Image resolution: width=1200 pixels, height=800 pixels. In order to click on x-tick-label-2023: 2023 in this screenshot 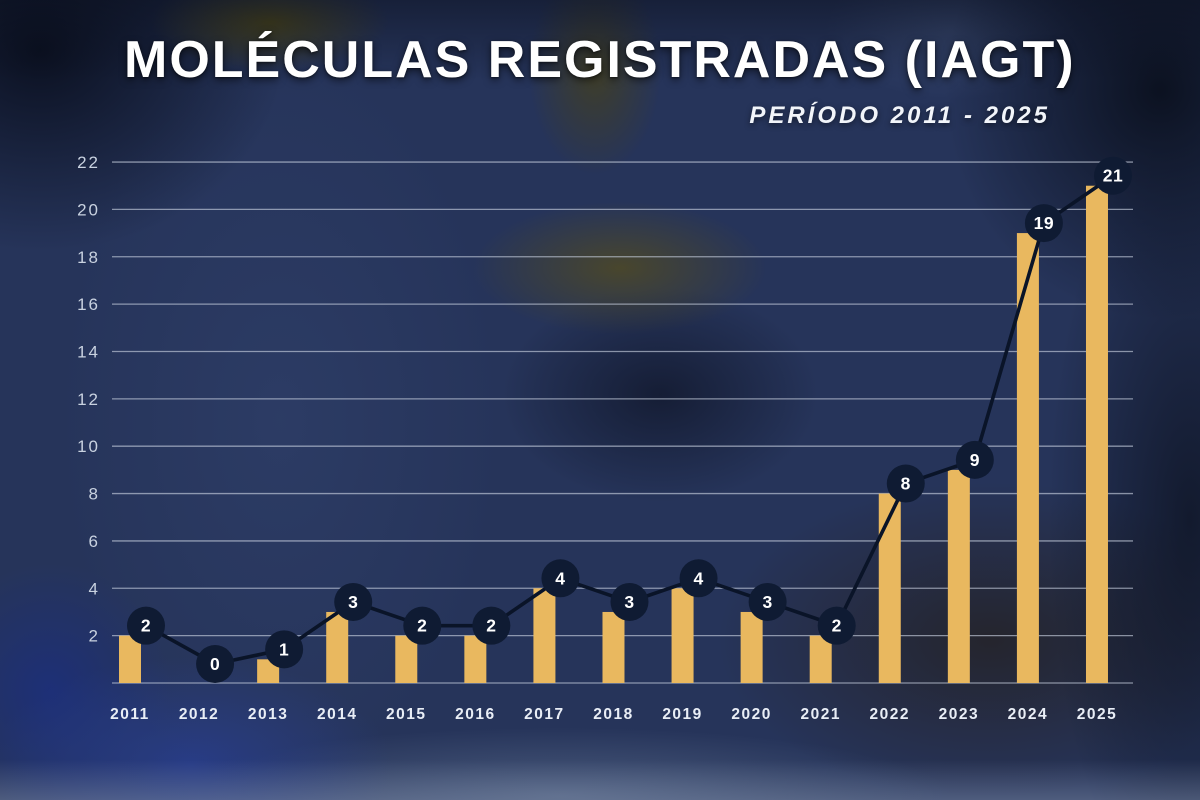, I will do `click(959, 714)`.